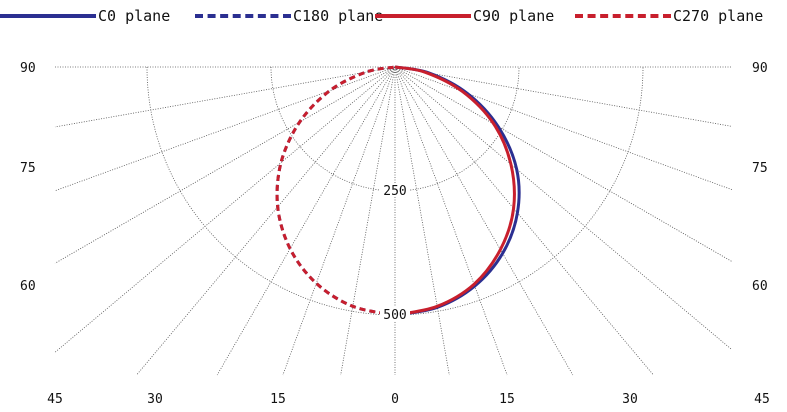 The image size is (787, 412). Describe the element at coordinates (28, 168) in the screenshot. I see `angle-tick-left: 75` at that location.